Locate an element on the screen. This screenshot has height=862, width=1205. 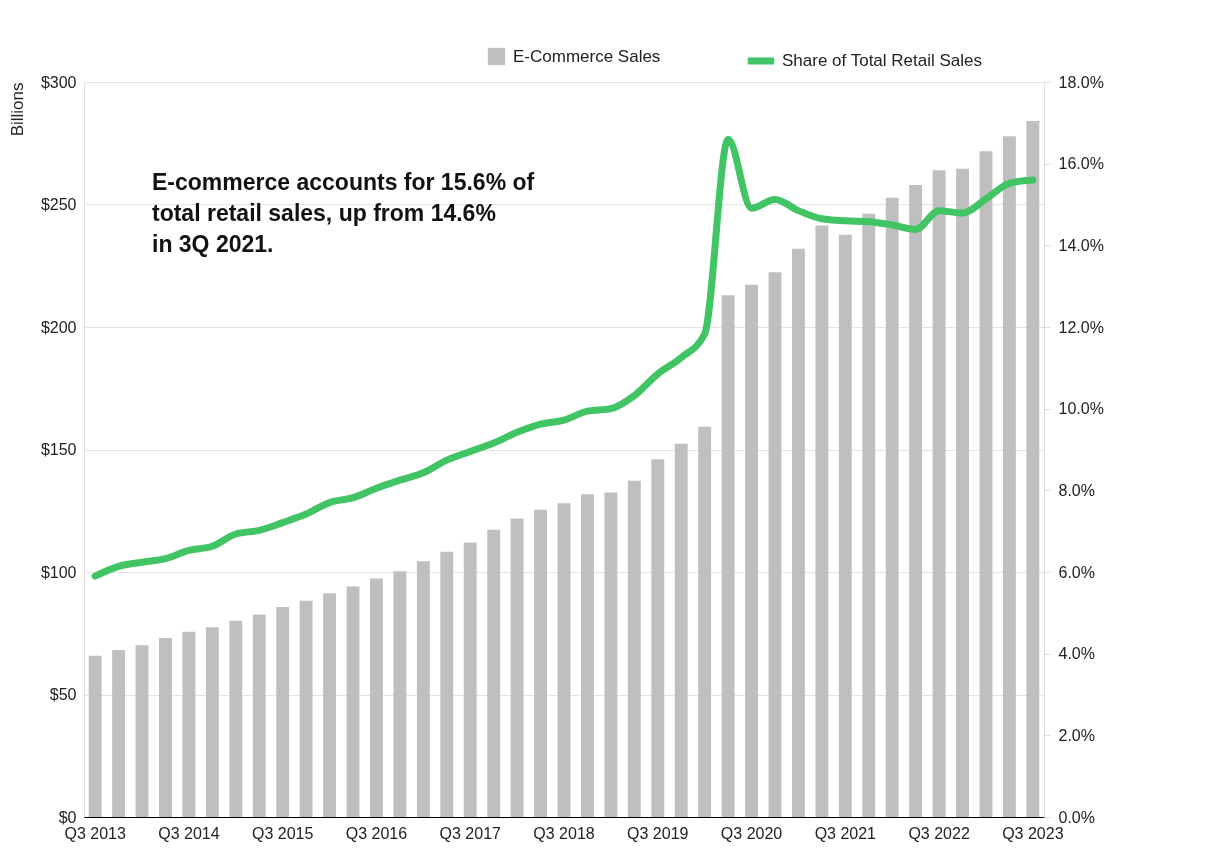
y2-tick-label: 2.0% is located at coordinates (1076, 735).